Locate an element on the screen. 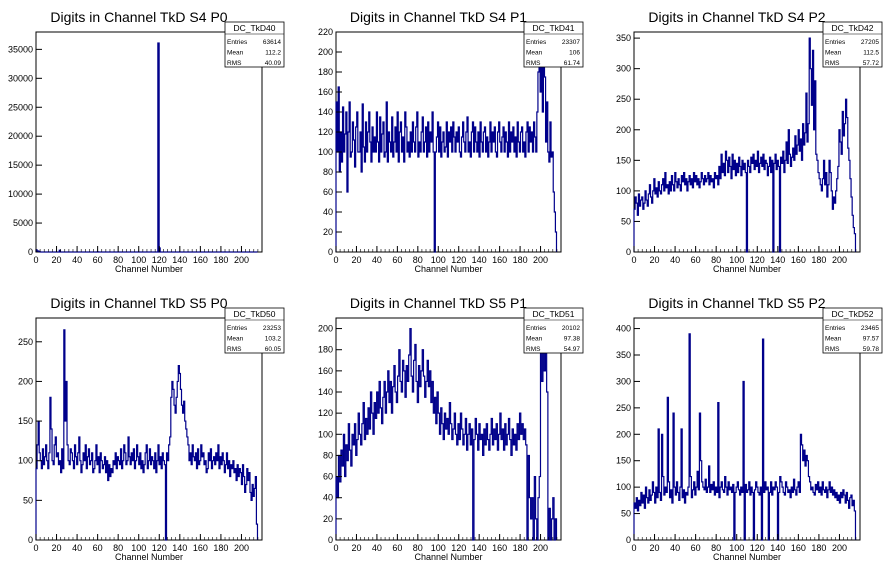 The height and width of the screenshot is (579, 896). stats-box-title: DC_TkD50 is located at coordinates (254, 314).